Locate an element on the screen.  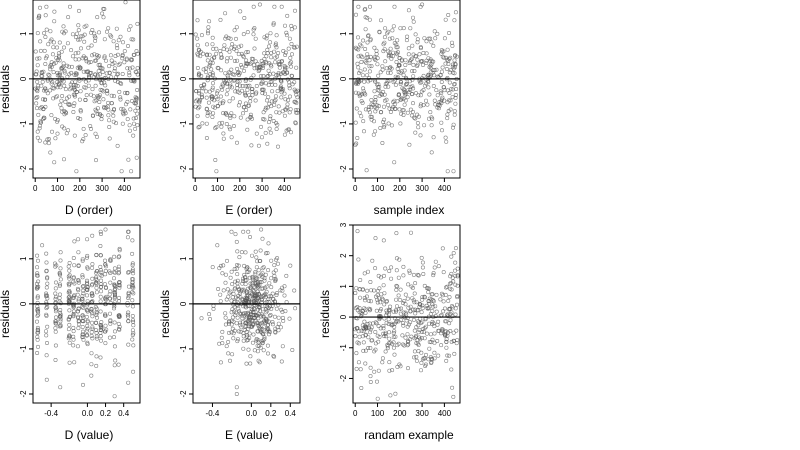
y-axis: -2-101 is located at coordinates (26, 327).